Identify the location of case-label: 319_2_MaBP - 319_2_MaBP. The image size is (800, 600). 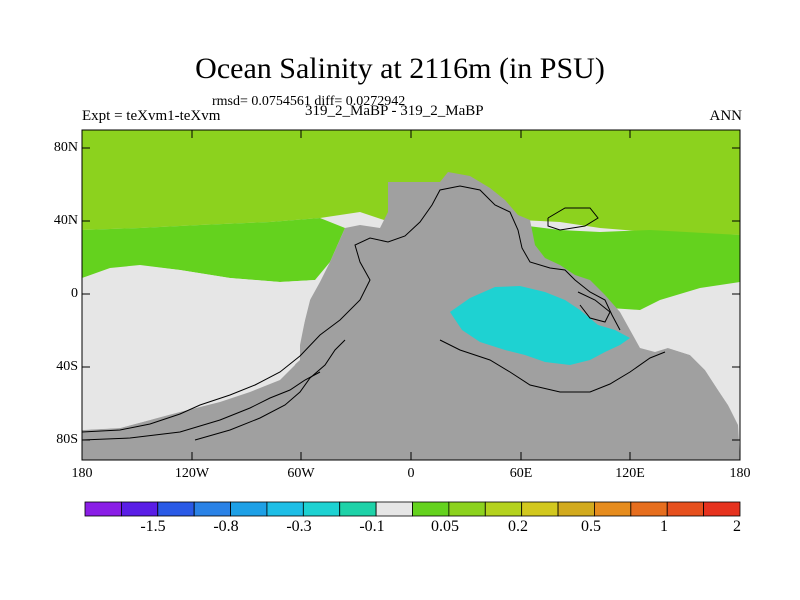
(394, 111).